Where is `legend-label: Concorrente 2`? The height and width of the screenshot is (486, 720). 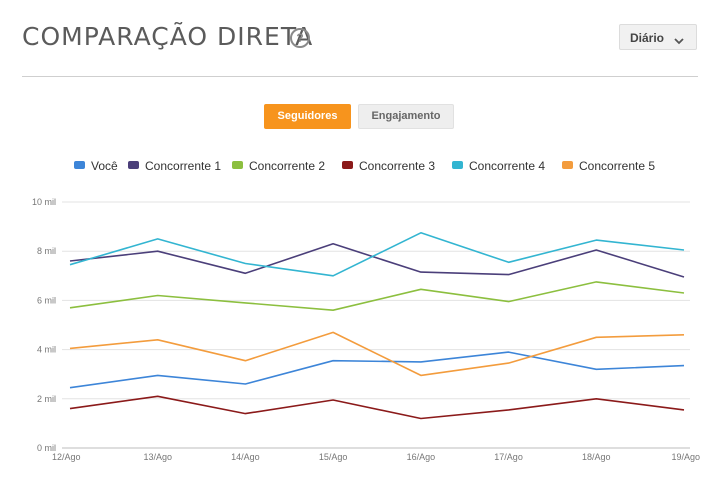
legend-label: Concorrente 2 is located at coordinates (287, 166).